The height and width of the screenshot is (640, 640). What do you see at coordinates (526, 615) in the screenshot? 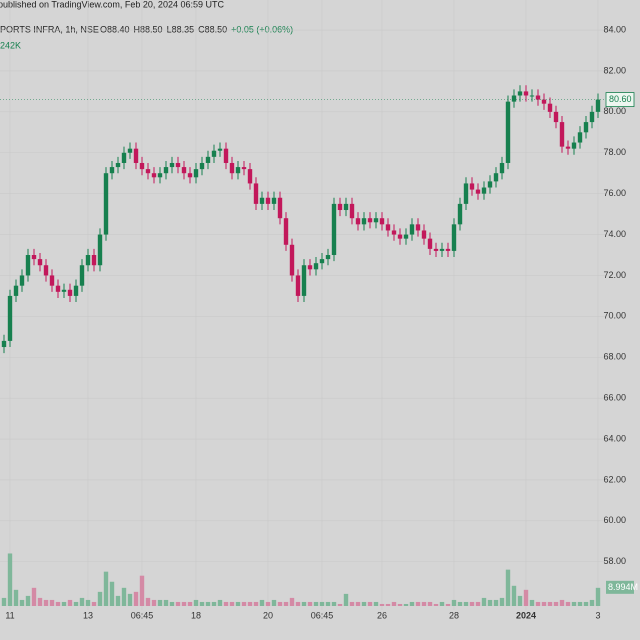
I see `x-tick-label: 2024` at bounding box center [526, 615].